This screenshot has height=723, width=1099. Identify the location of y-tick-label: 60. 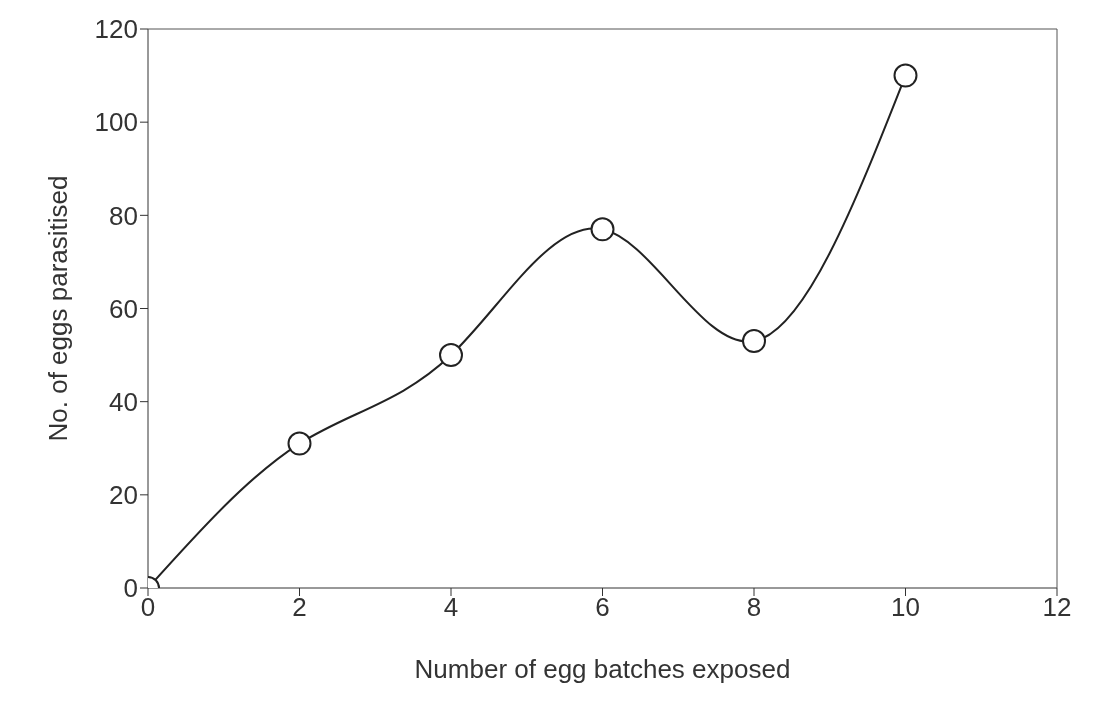
(123, 308).